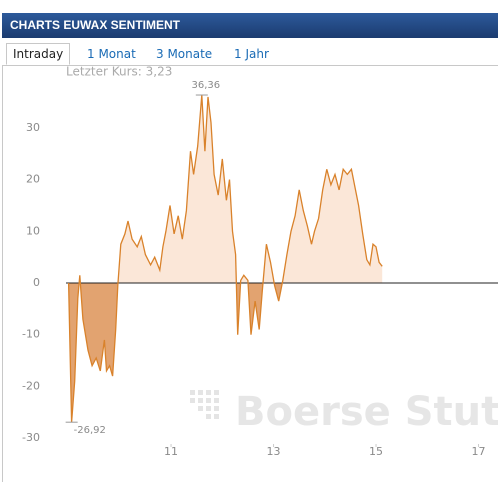 This screenshot has height=482, width=498. Describe the element at coordinates (366, 412) in the screenshot. I see `watermark: Boerse Stuttgart` at that location.